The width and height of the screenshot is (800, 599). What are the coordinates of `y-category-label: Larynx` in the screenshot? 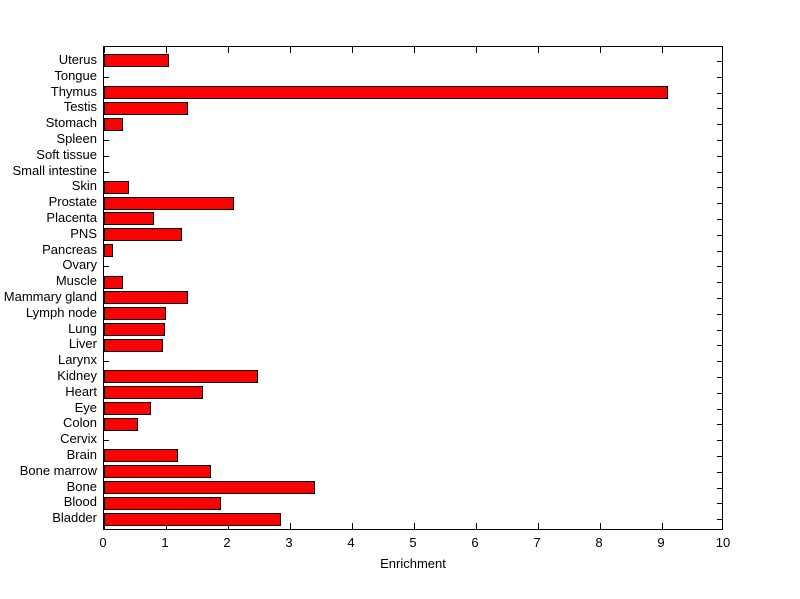 It's located at (77, 359).